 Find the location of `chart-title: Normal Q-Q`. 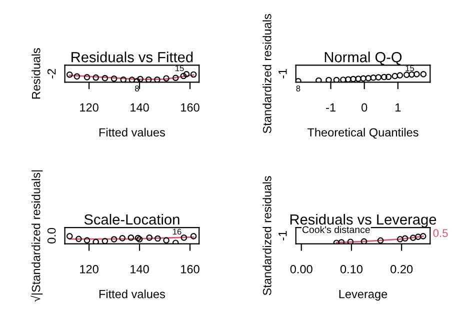

chart-title: Normal Q-Q is located at coordinates (363, 58).